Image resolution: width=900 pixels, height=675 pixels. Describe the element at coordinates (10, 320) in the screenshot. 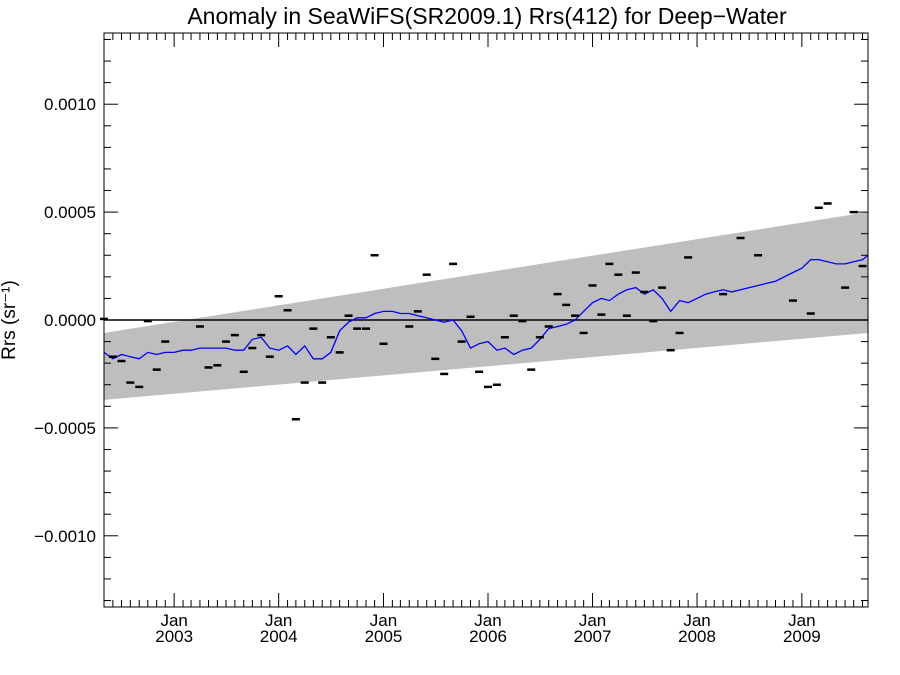

I see `y-axis-label: Rrs (sr⁻¹)` at that location.